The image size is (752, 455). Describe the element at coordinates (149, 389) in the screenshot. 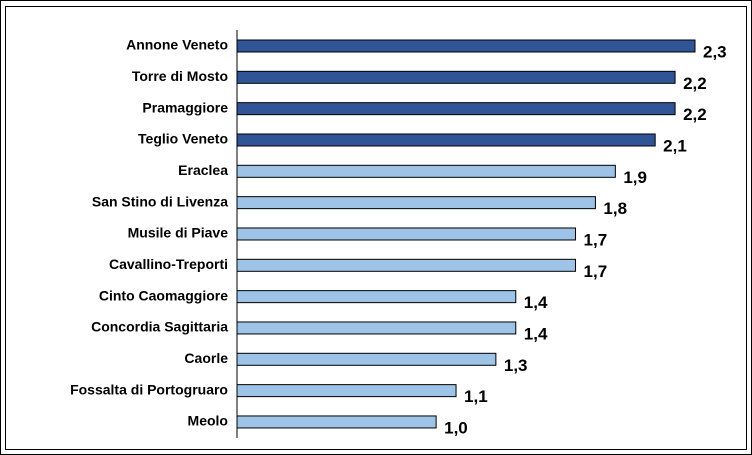

I see `category-label: Fossalta di Portogruaro` at that location.